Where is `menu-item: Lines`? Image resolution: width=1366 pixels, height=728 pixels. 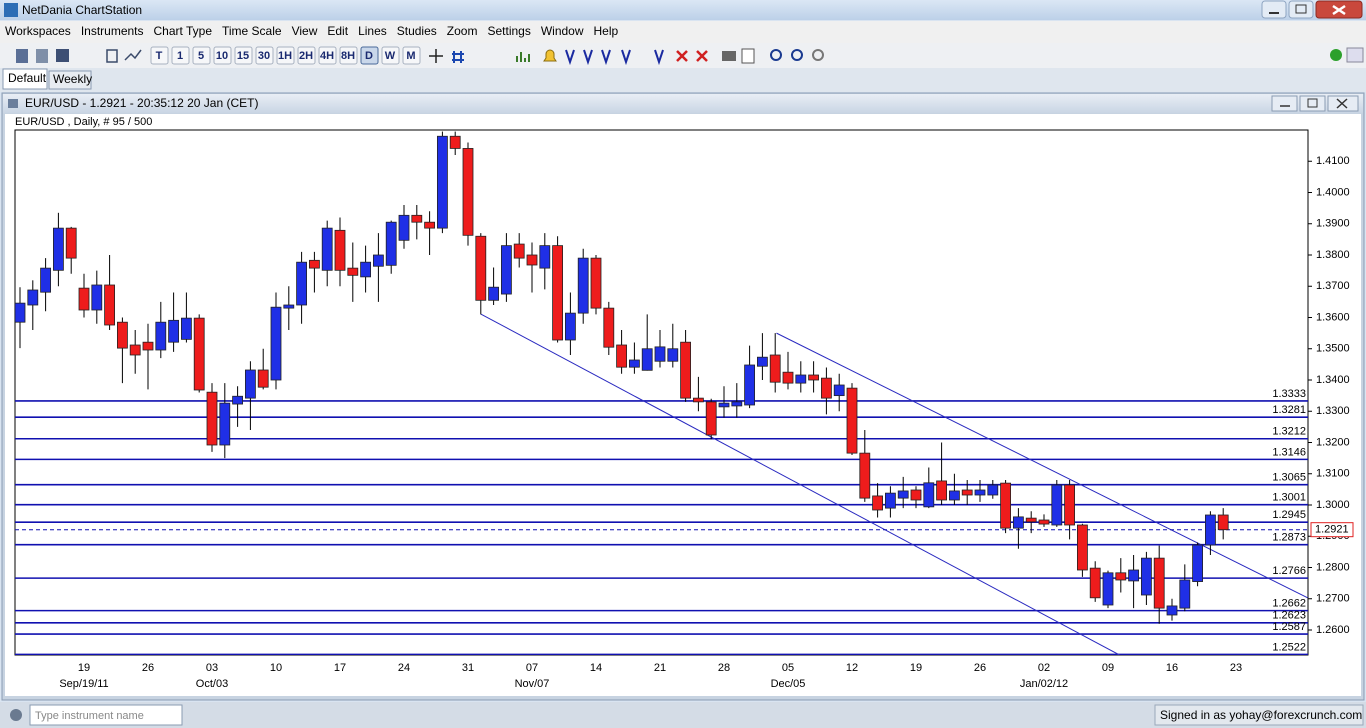 menu-item: Lines is located at coordinates (372, 31).